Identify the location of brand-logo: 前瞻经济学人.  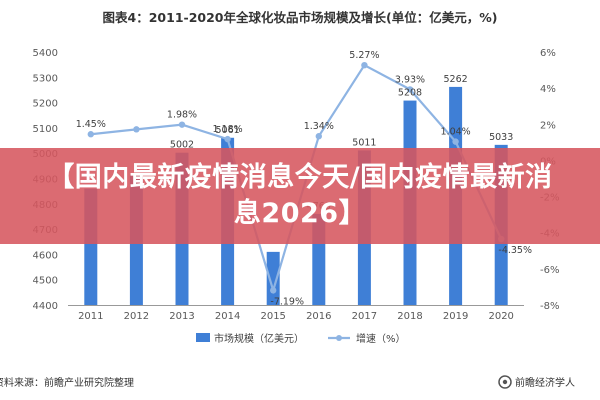
(536, 382).